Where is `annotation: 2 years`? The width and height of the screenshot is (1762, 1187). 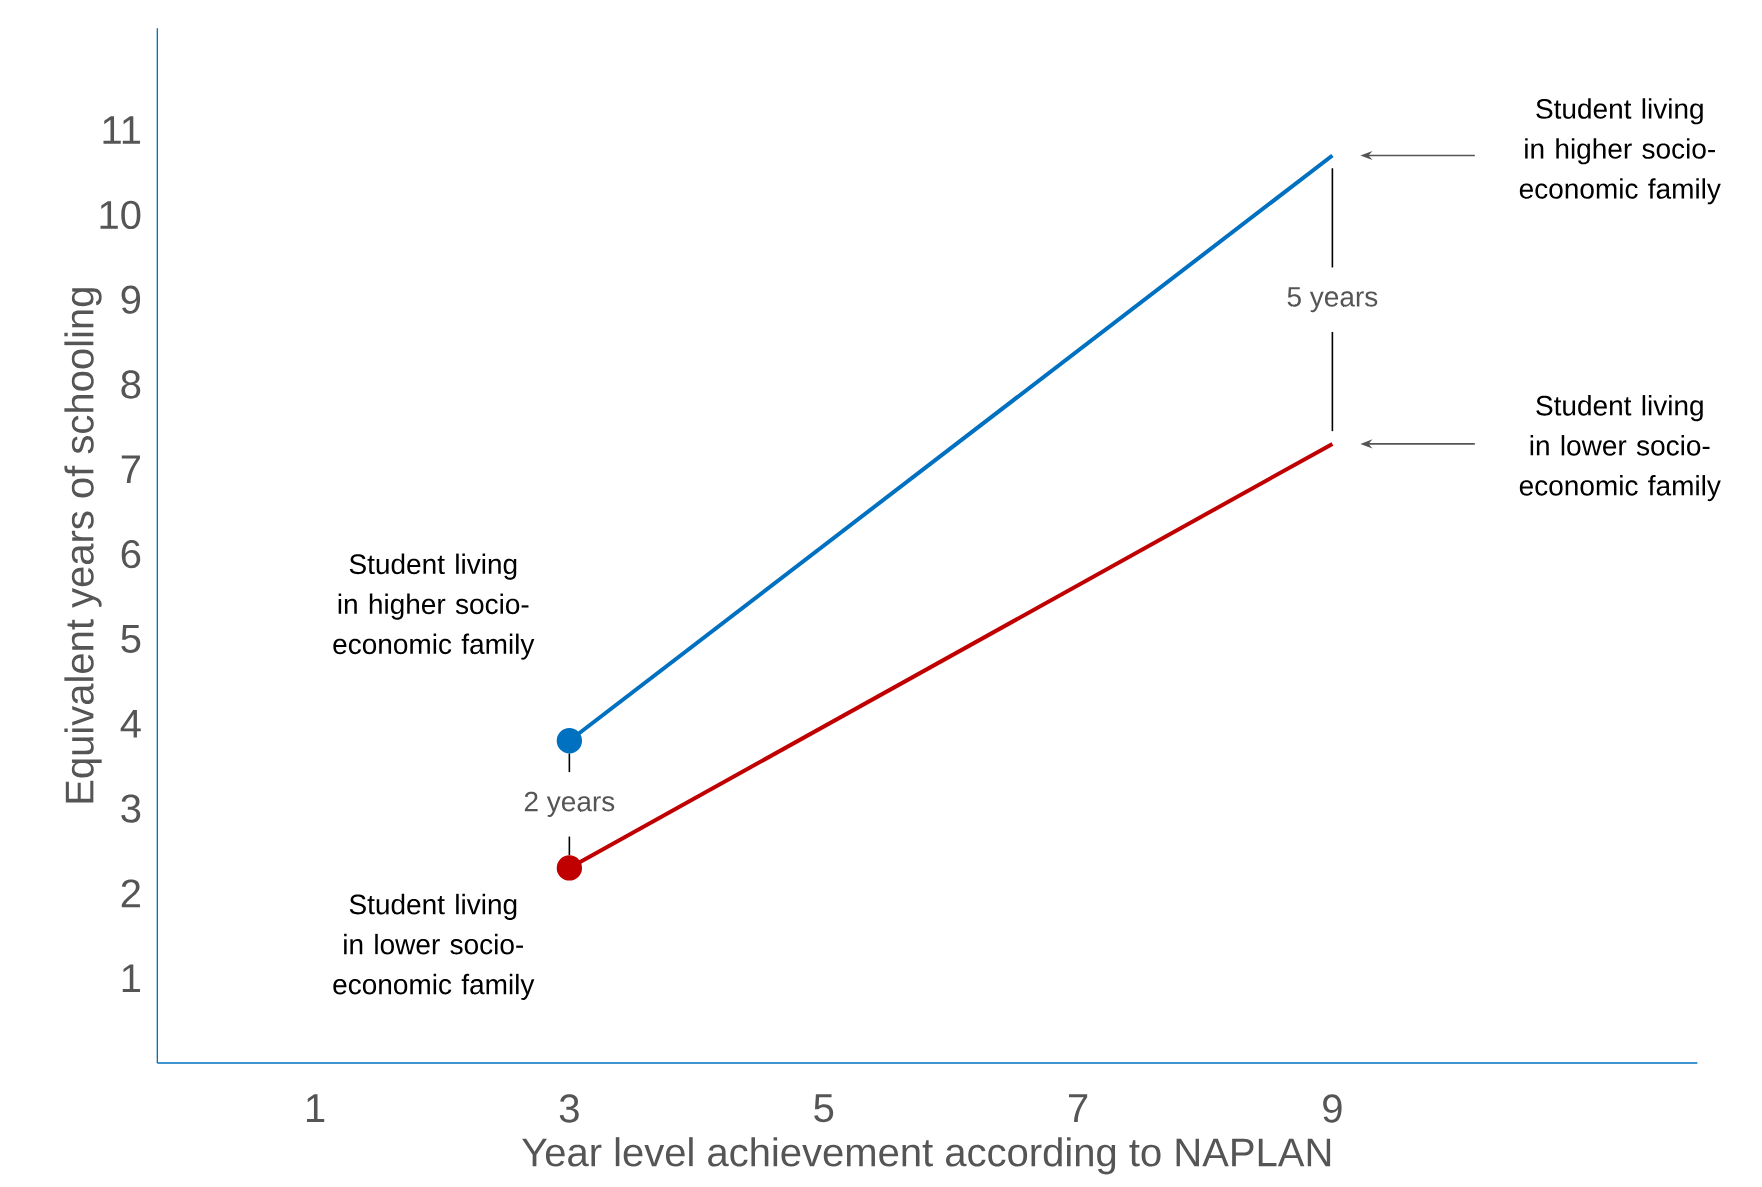
annotation: 2 years is located at coordinates (569, 804).